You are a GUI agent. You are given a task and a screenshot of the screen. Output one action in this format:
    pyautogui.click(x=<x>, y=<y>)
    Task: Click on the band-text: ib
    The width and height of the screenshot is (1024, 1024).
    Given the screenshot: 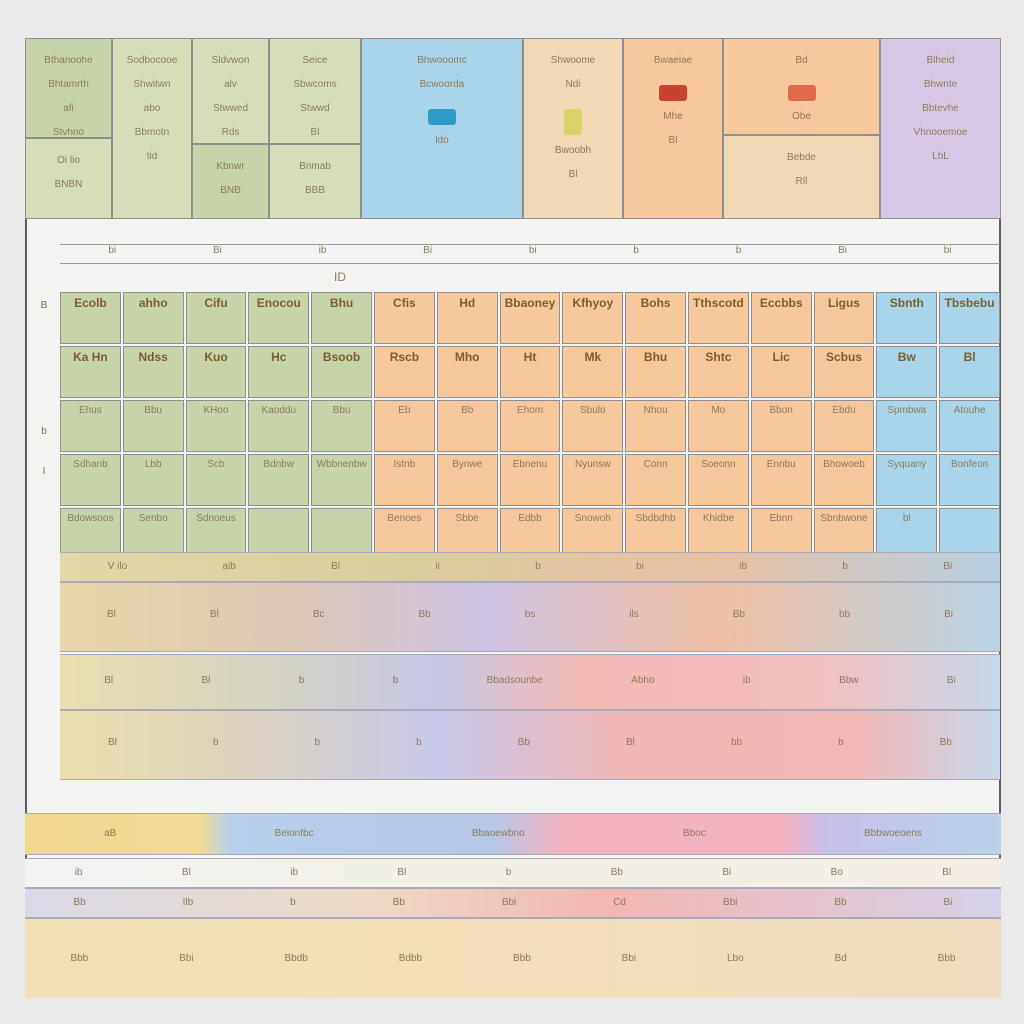 What is the action you would take?
    pyautogui.click(x=743, y=566)
    